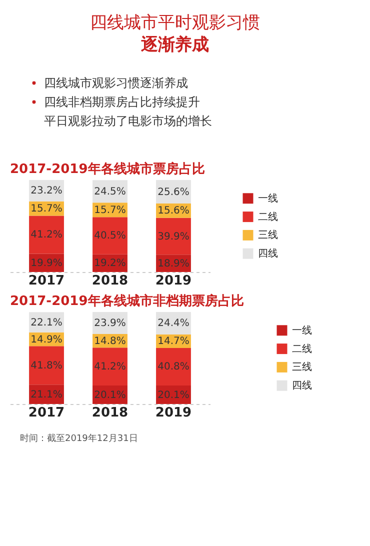 This screenshot has width=370, height=546. What do you see at coordinates (122, 102) in the screenshot?
I see `text: 四线非档期票房占比持续提升` at bounding box center [122, 102].